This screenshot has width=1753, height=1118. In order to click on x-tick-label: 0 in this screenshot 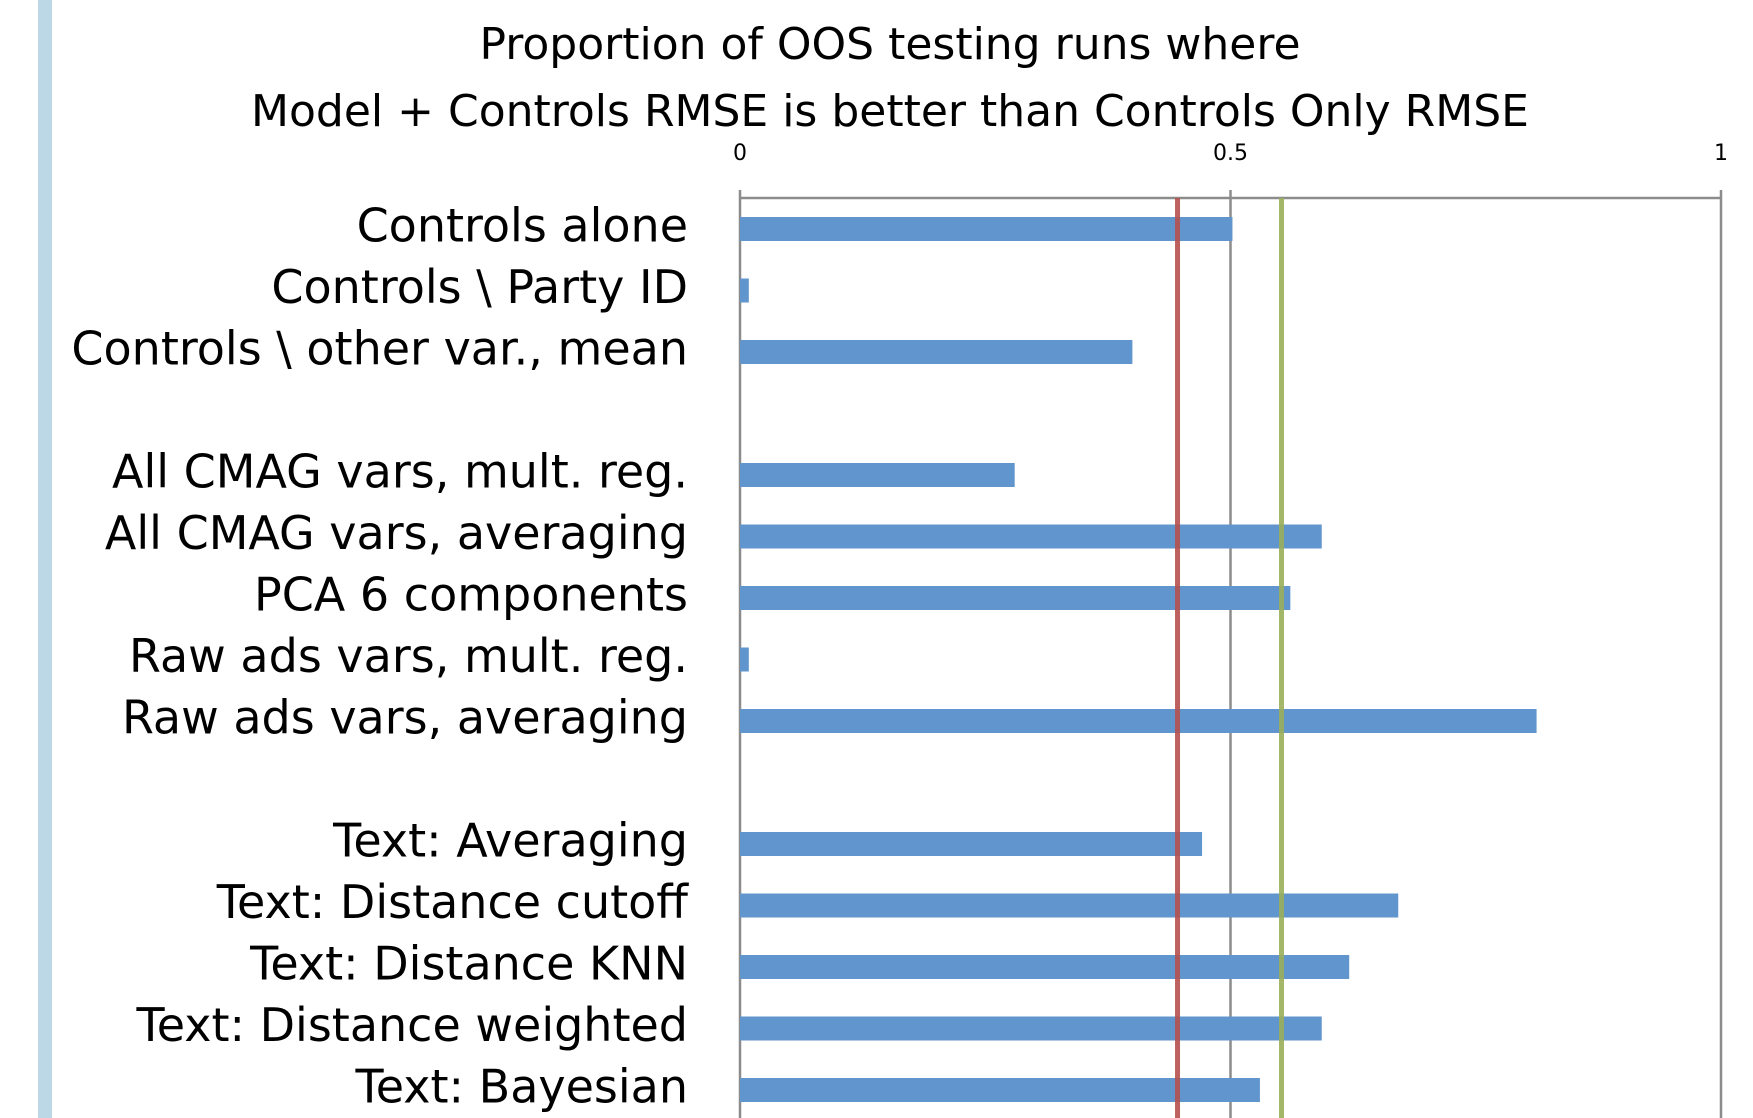, I will do `click(740, 153)`.